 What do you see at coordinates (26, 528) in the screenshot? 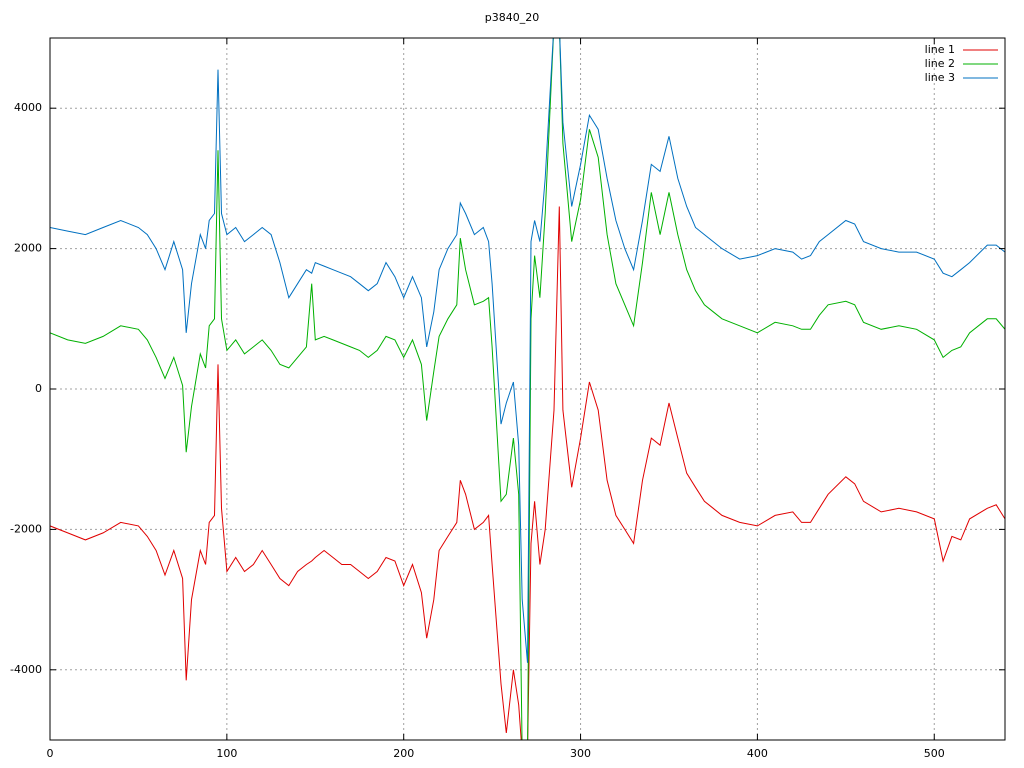
I see `y-tick-label: -2000` at bounding box center [26, 528].